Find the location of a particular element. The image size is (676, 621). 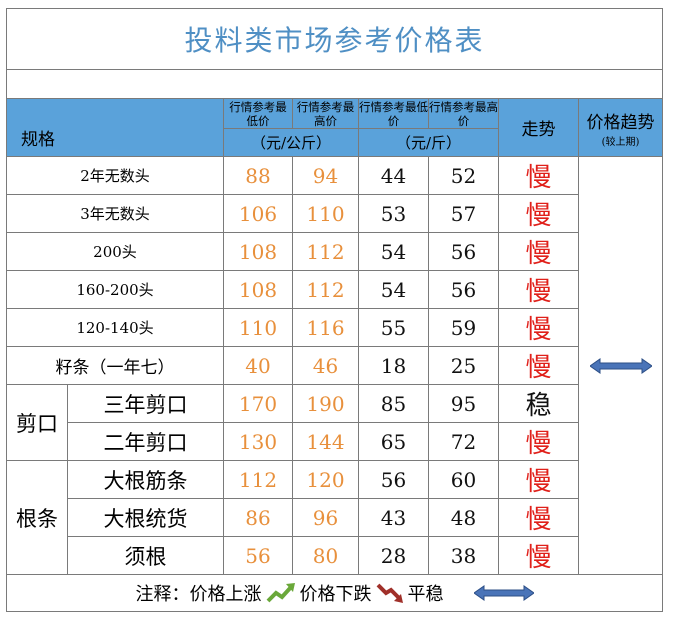

note-down: 价格下跌 is located at coordinates (335, 594).